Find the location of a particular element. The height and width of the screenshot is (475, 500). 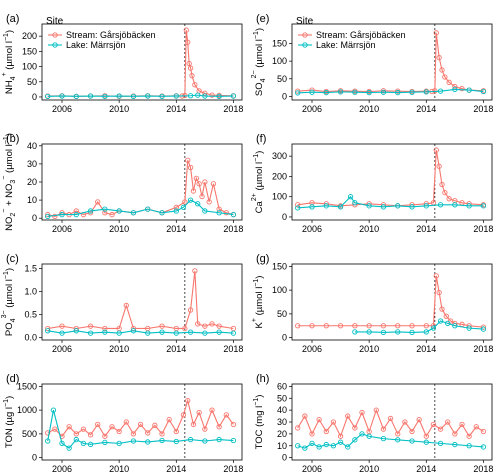

panel-label: (c) is located at coordinates (12, 259).